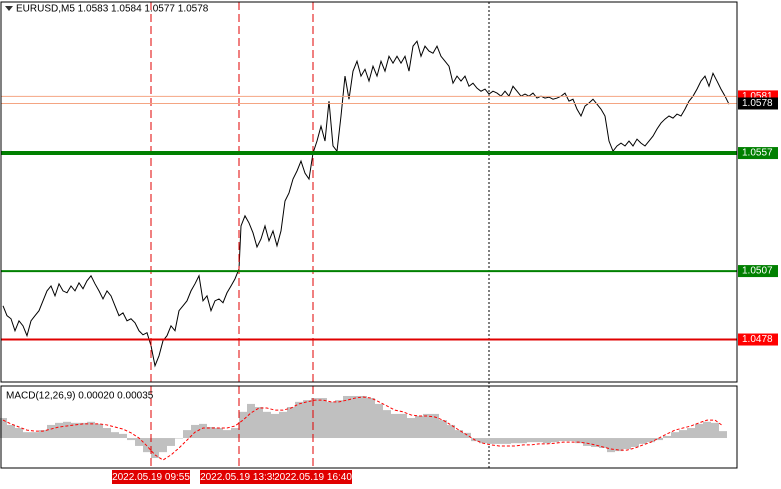 The width and height of the screenshot is (781, 489). I want to click on macd-title: MACD(12,26,9) 0.00020 0.00035, so click(80, 396).